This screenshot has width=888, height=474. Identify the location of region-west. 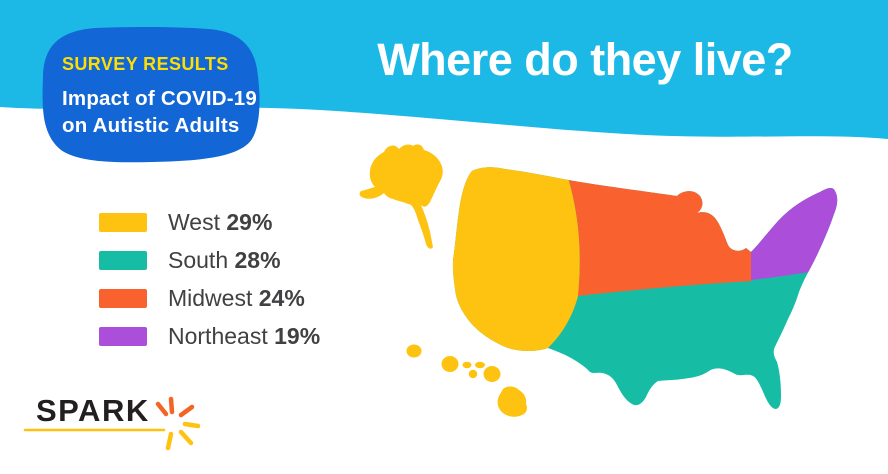
(516, 263).